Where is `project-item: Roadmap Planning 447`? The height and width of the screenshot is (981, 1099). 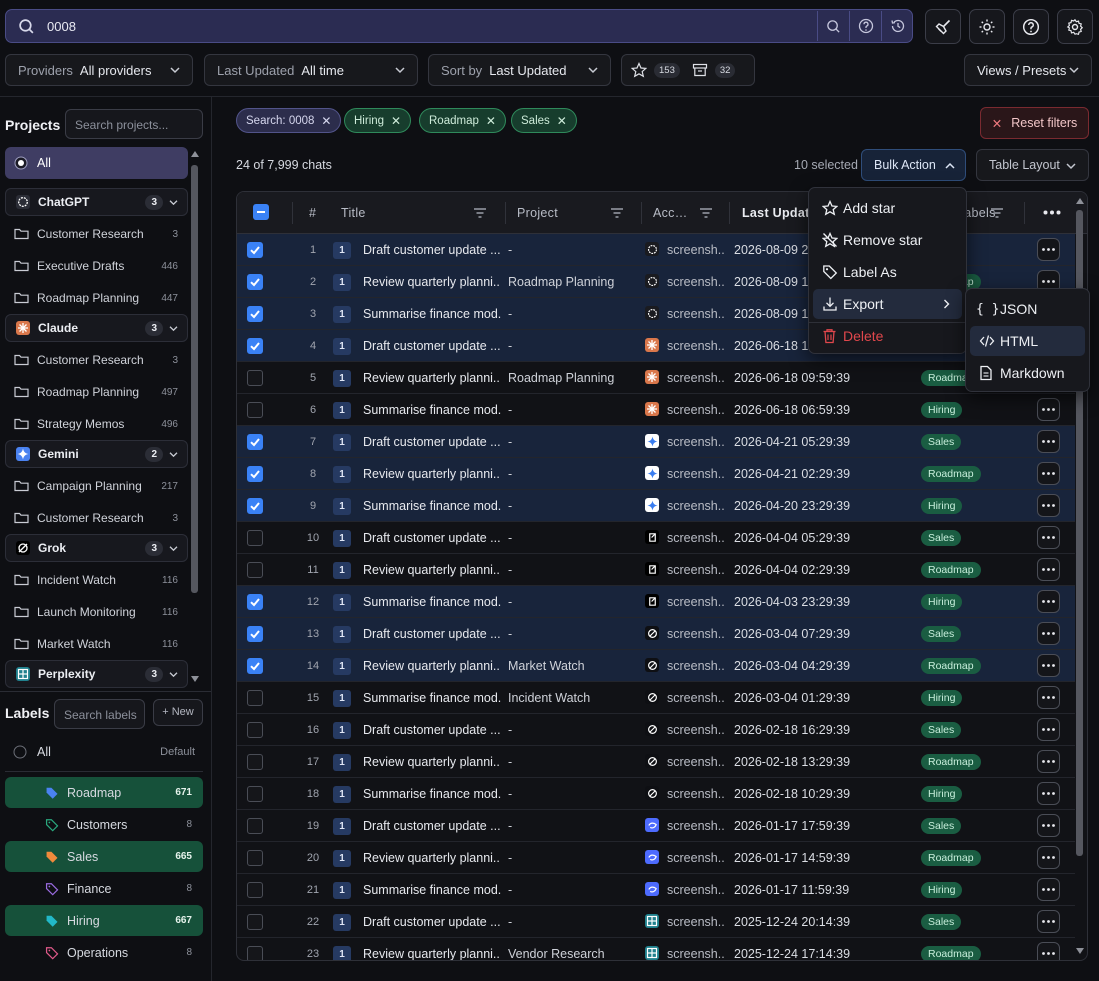
project-item: Roadmap Planning 447 is located at coordinates (96, 298).